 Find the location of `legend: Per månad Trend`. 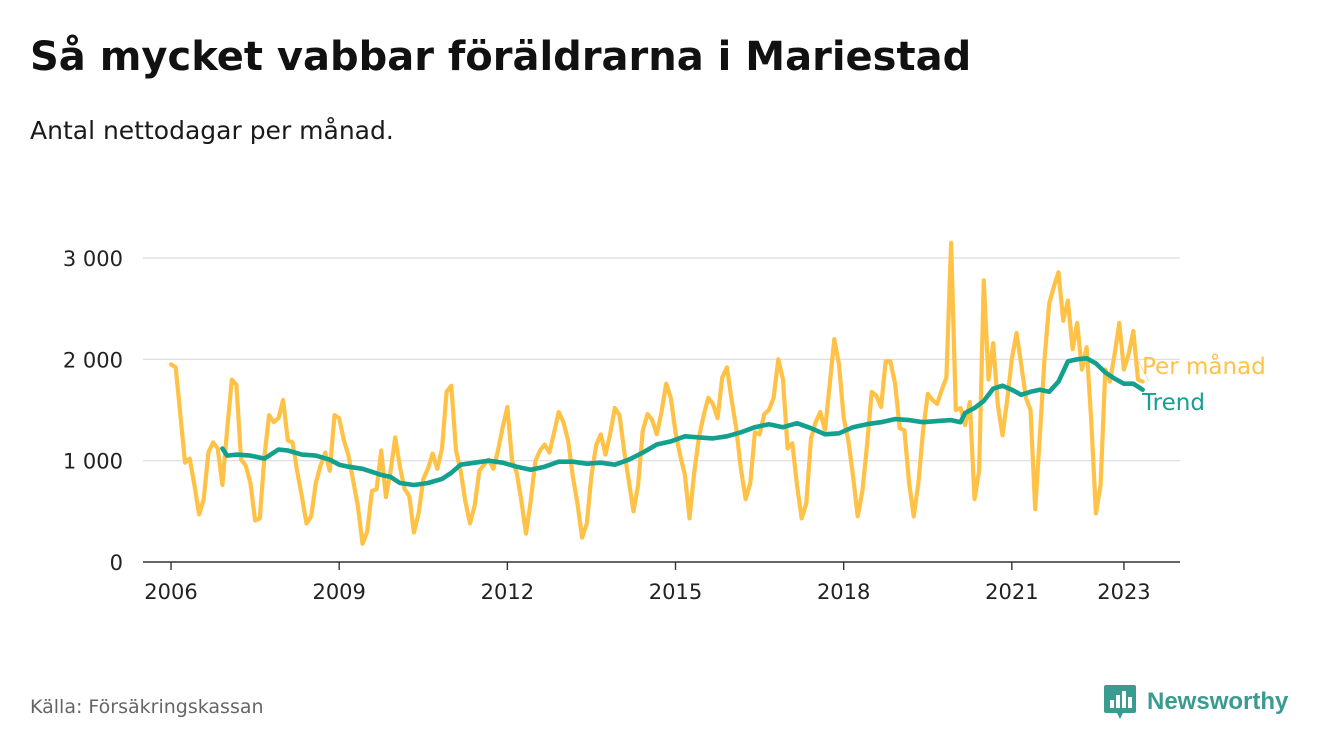

legend: Per månad Trend is located at coordinates (1201, 384).